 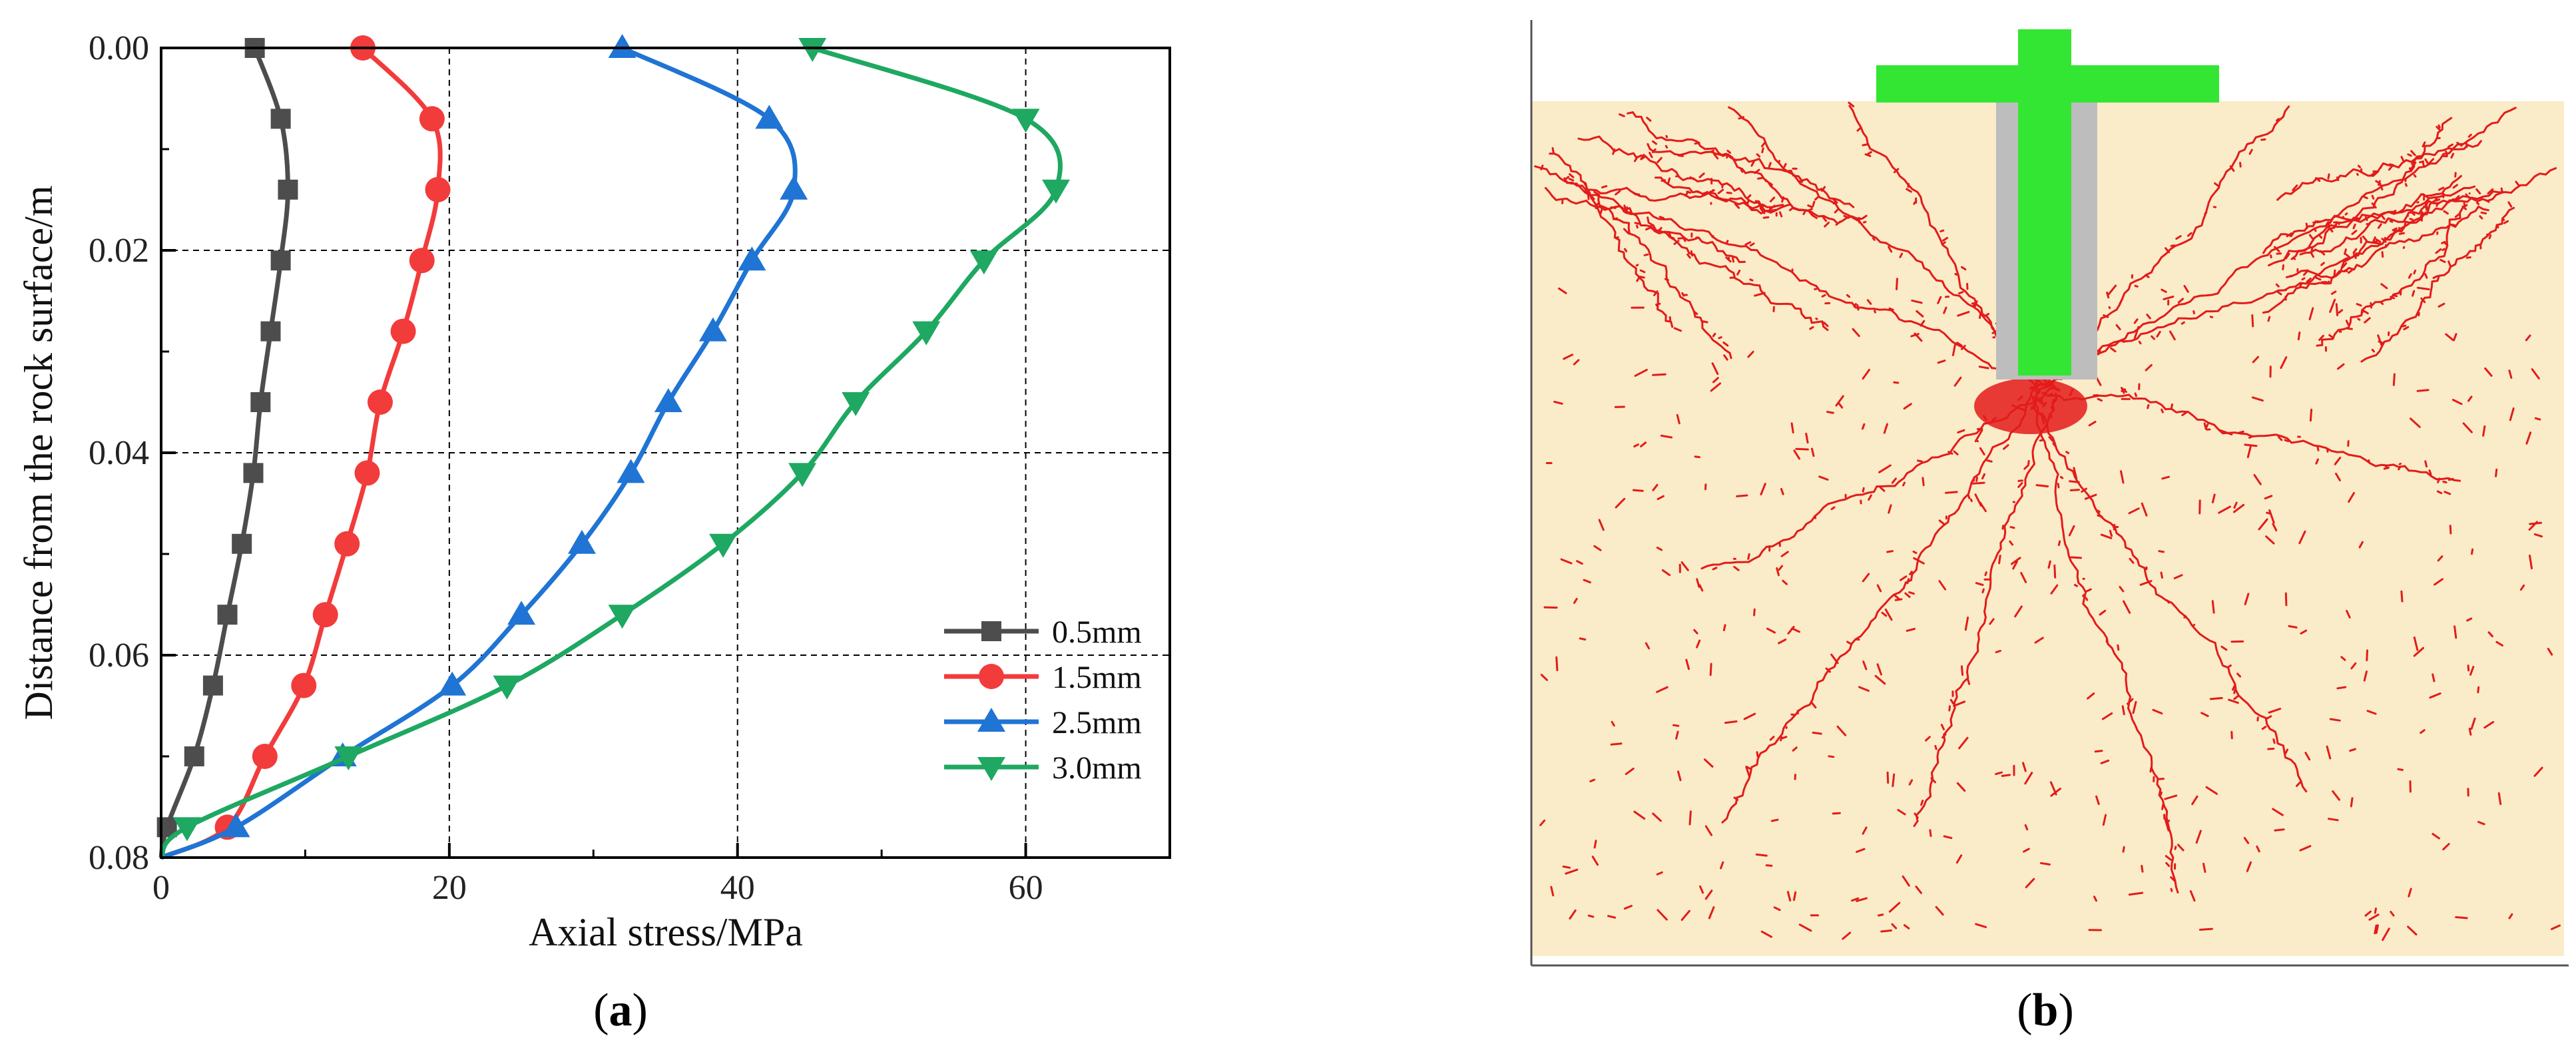 What do you see at coordinates (1043, 632) in the screenshot?
I see `legend-item: 0.5mm` at bounding box center [1043, 632].